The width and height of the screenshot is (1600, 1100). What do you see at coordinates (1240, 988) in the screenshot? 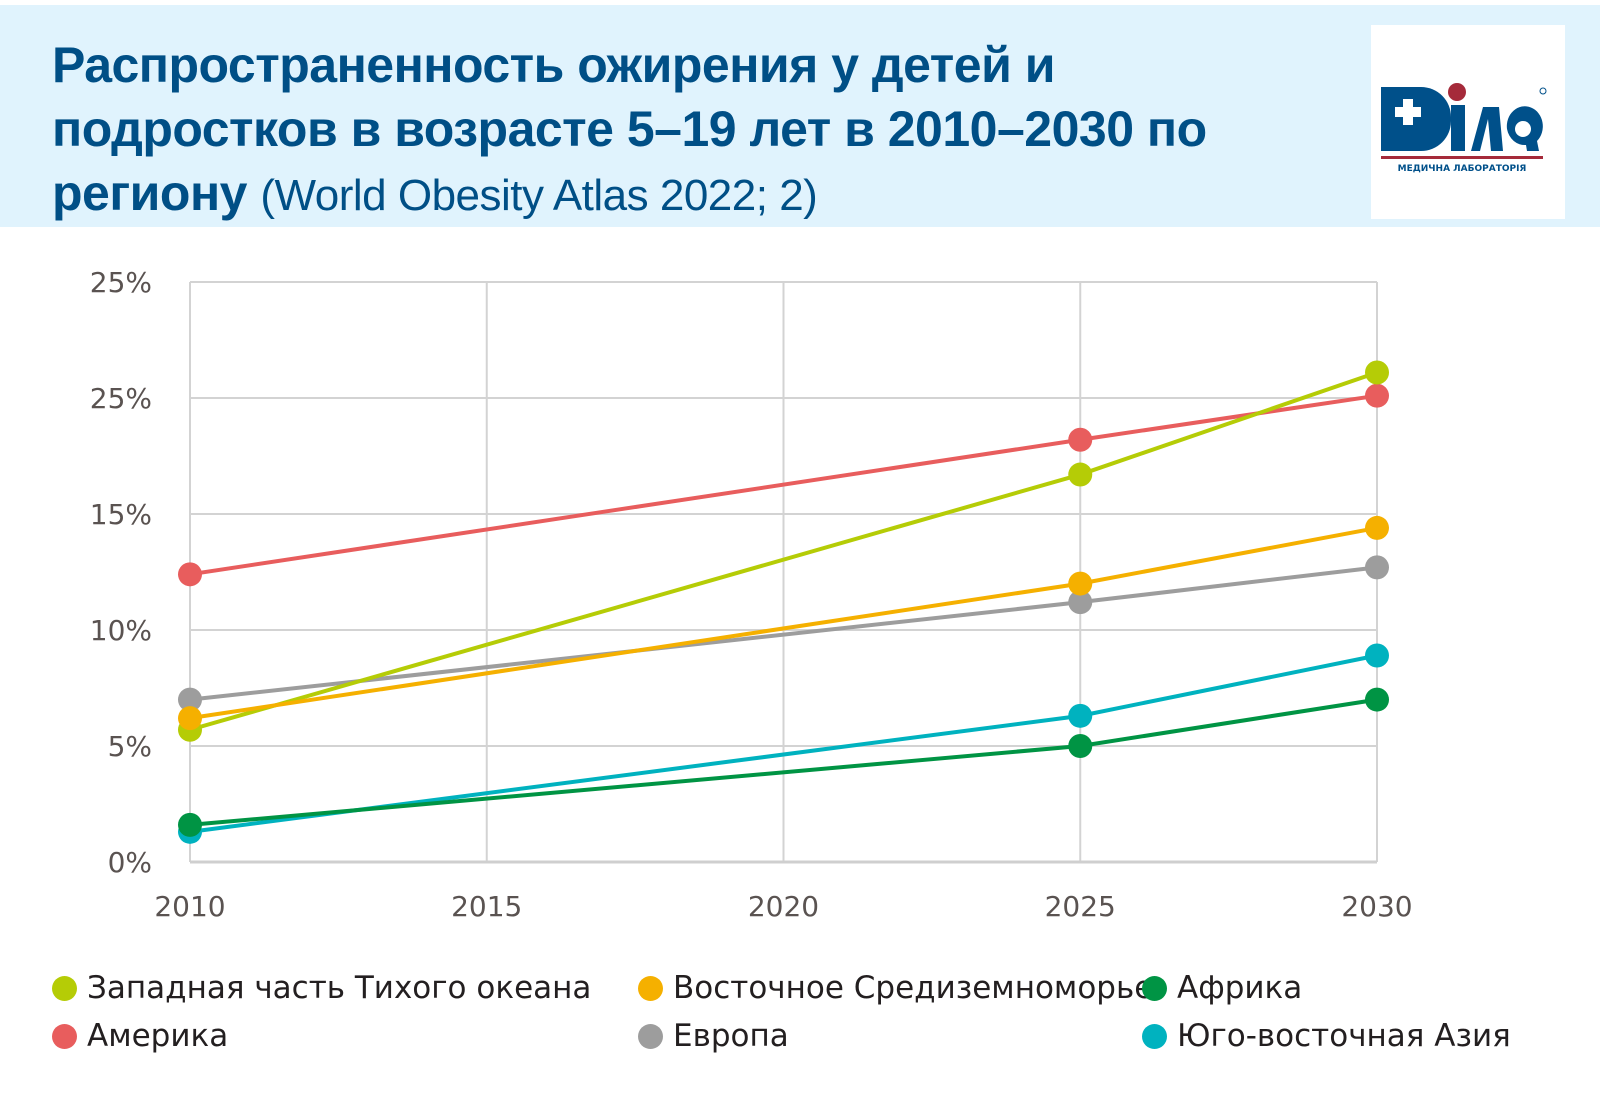
I see `legend-label: Африка` at bounding box center [1240, 988].